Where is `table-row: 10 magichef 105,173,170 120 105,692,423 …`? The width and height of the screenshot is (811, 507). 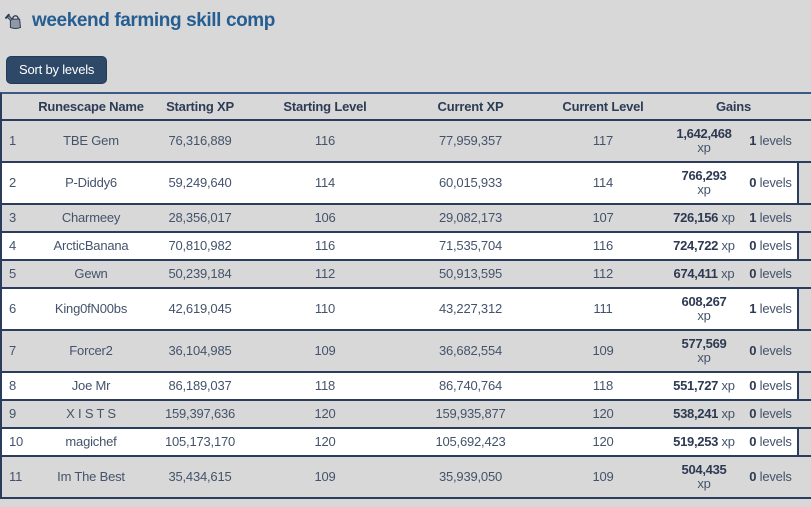 table-row: 10 magichef 105,173,170 120 105,692,423 … is located at coordinates (406, 441).